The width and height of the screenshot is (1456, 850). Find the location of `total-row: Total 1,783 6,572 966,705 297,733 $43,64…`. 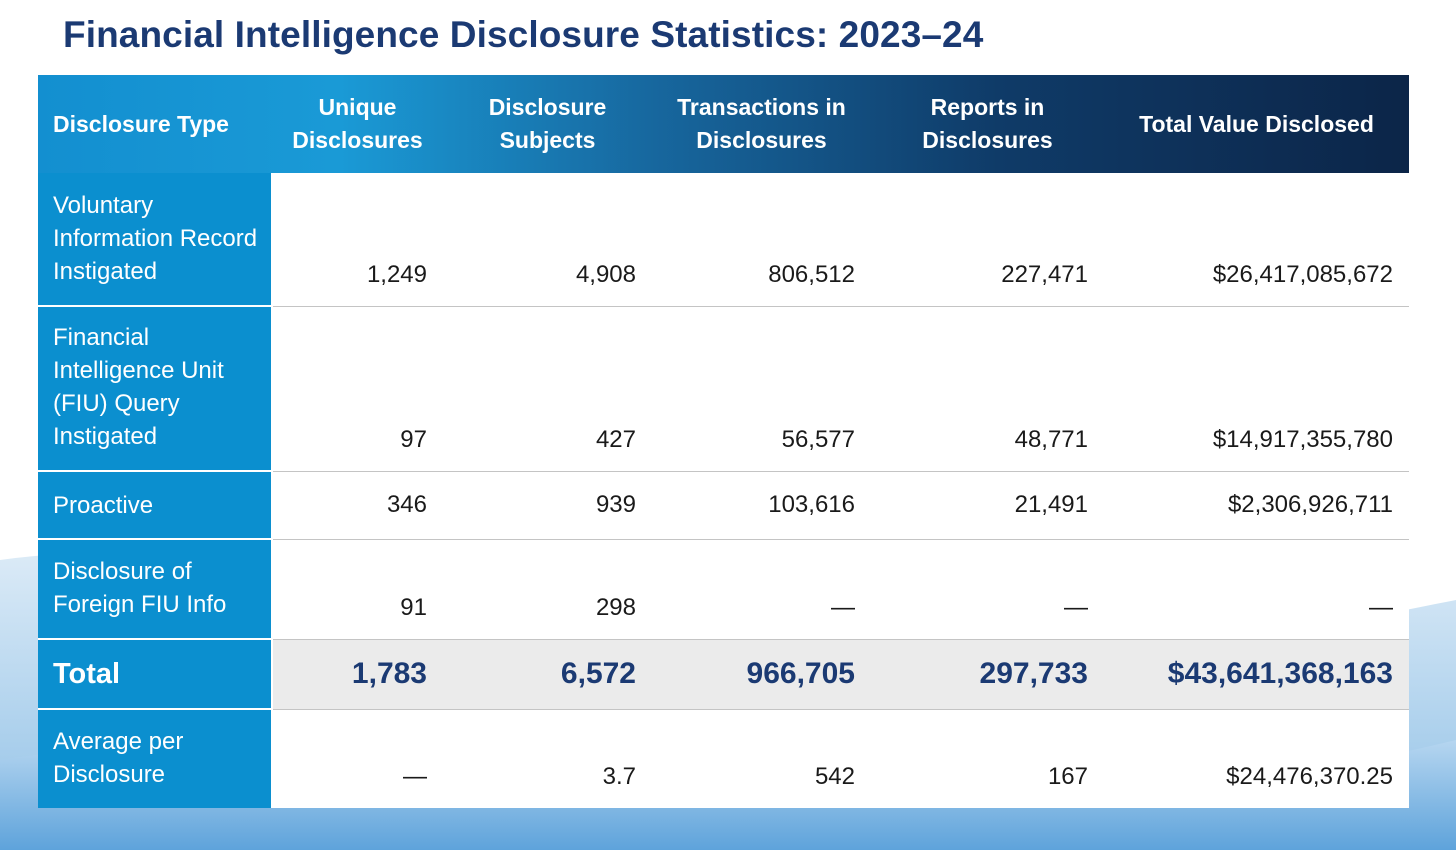

total-row: Total 1,783 6,572 966,705 297,733 $43,64… is located at coordinates (723, 674).